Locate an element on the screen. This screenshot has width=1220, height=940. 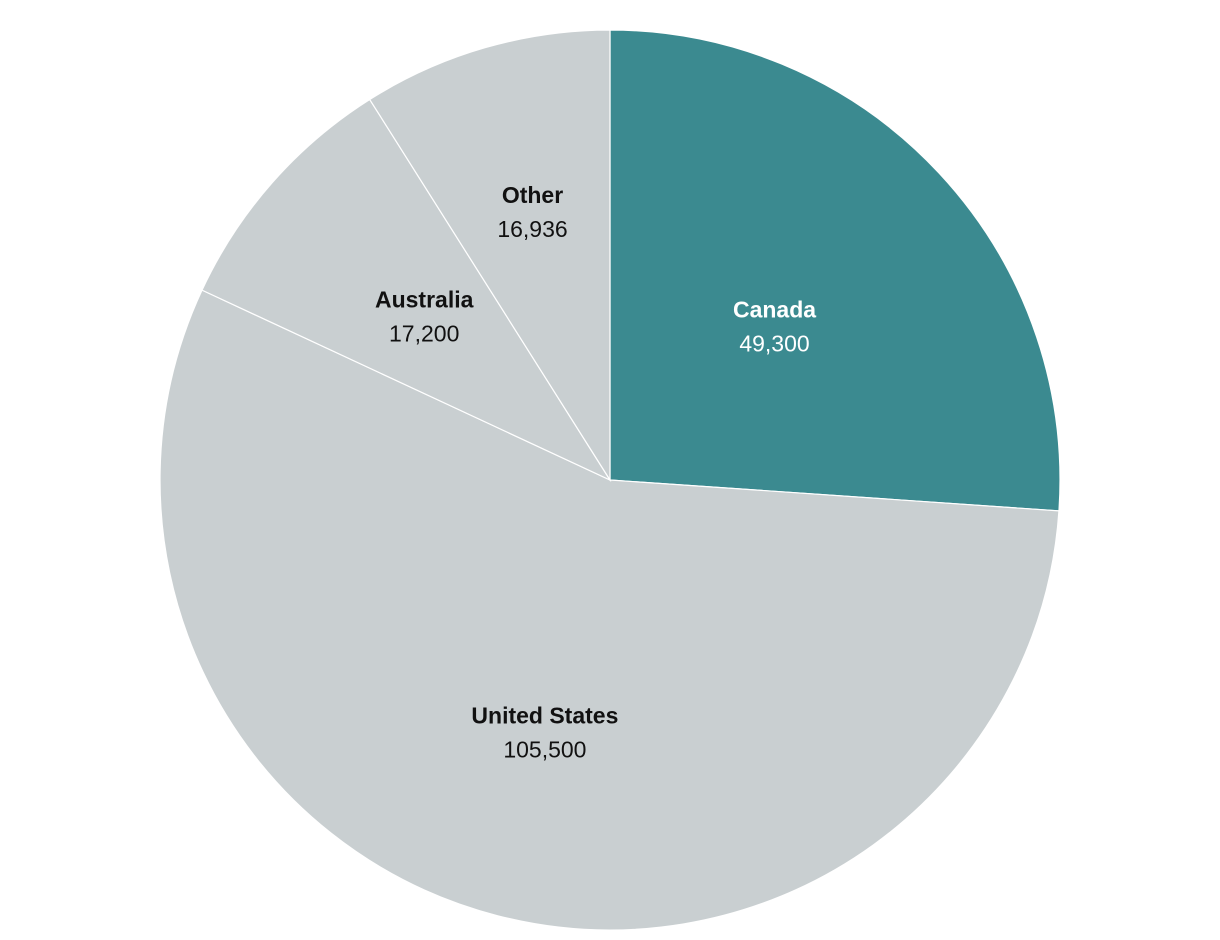
slice-value-canada: 49,300 is located at coordinates (774, 344).